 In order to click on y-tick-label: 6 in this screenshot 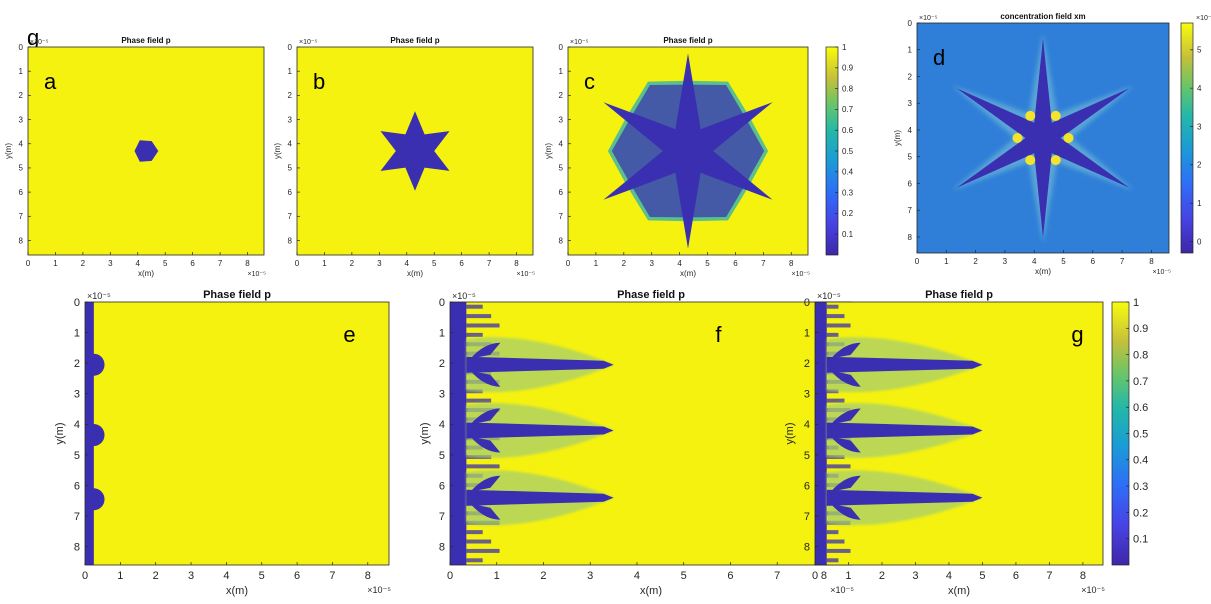, I will do `click(807, 486)`.